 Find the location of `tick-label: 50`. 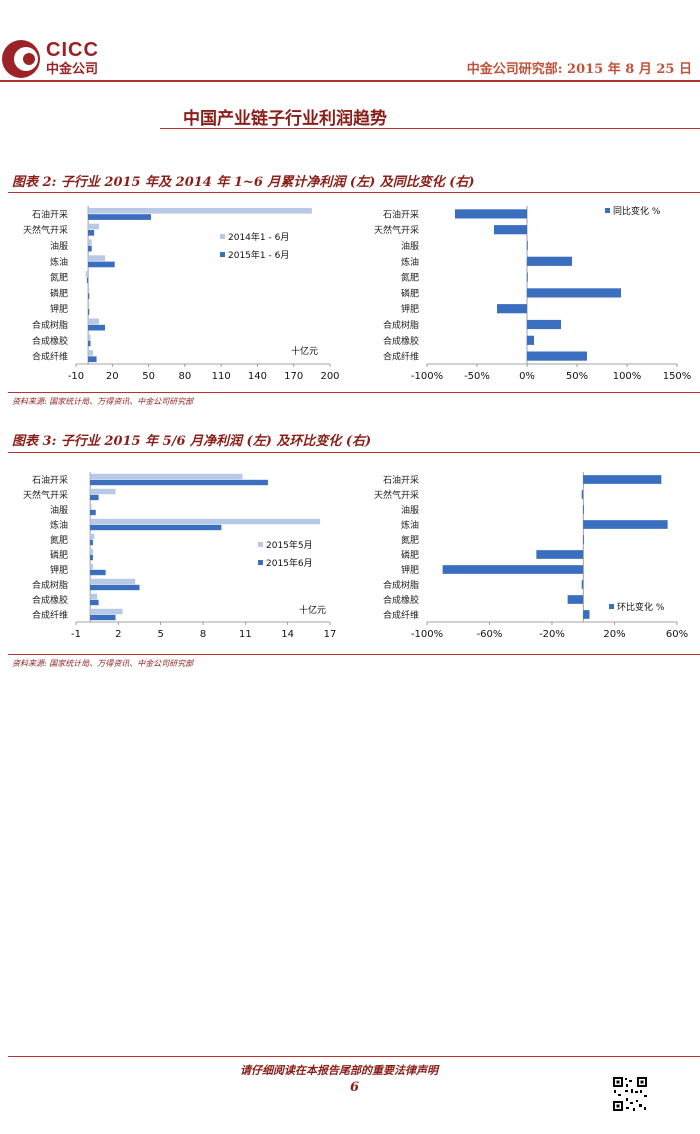

tick-label: 50 is located at coordinates (148, 376).